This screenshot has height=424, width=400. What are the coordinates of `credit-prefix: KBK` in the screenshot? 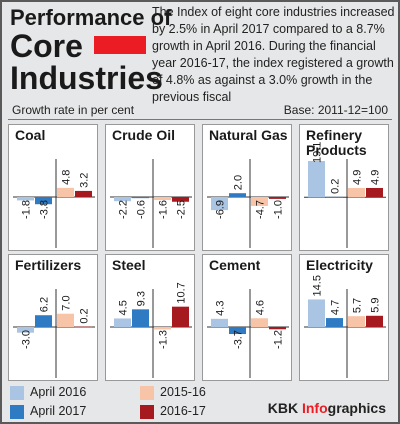 It's located at (284, 408).